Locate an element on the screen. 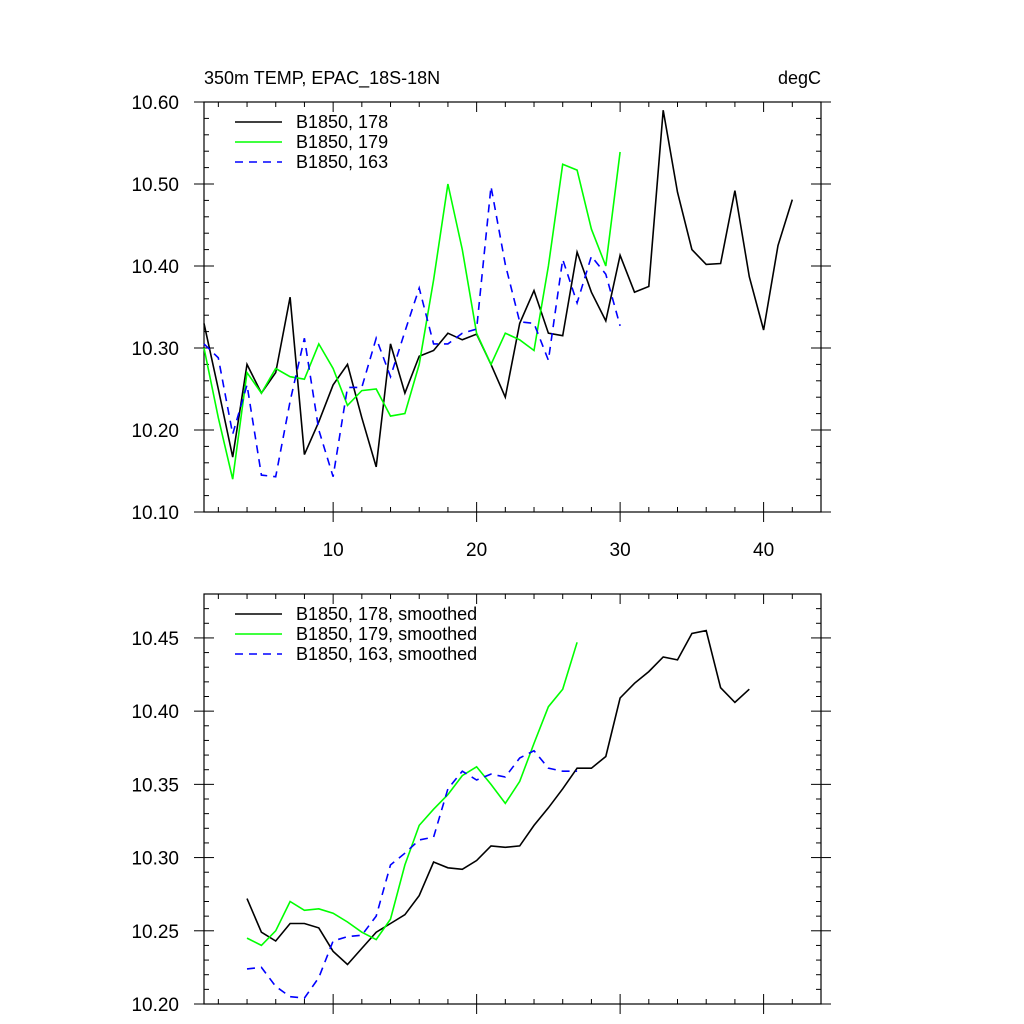 The width and height of the screenshot is (1024, 1024). legend-label: B1850, 178, smoothed is located at coordinates (386, 614).